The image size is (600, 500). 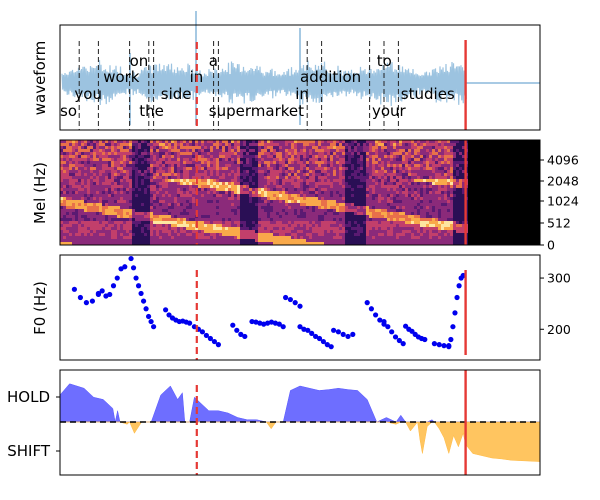 What do you see at coordinates (428, 94) in the screenshot?
I see `word-label: studies` at bounding box center [428, 94].